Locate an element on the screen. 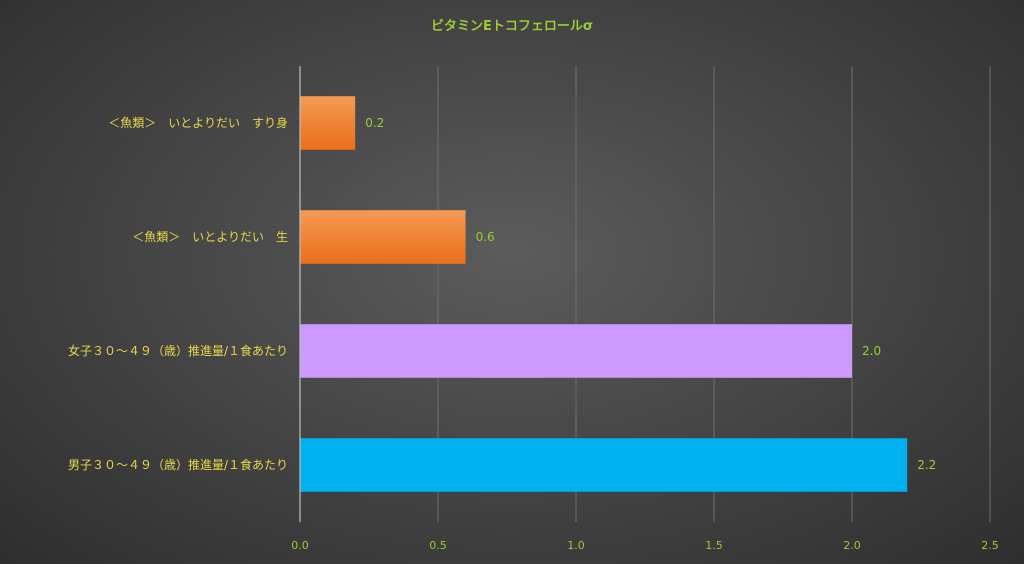  x-tick-label: 1.0 is located at coordinates (576, 545).